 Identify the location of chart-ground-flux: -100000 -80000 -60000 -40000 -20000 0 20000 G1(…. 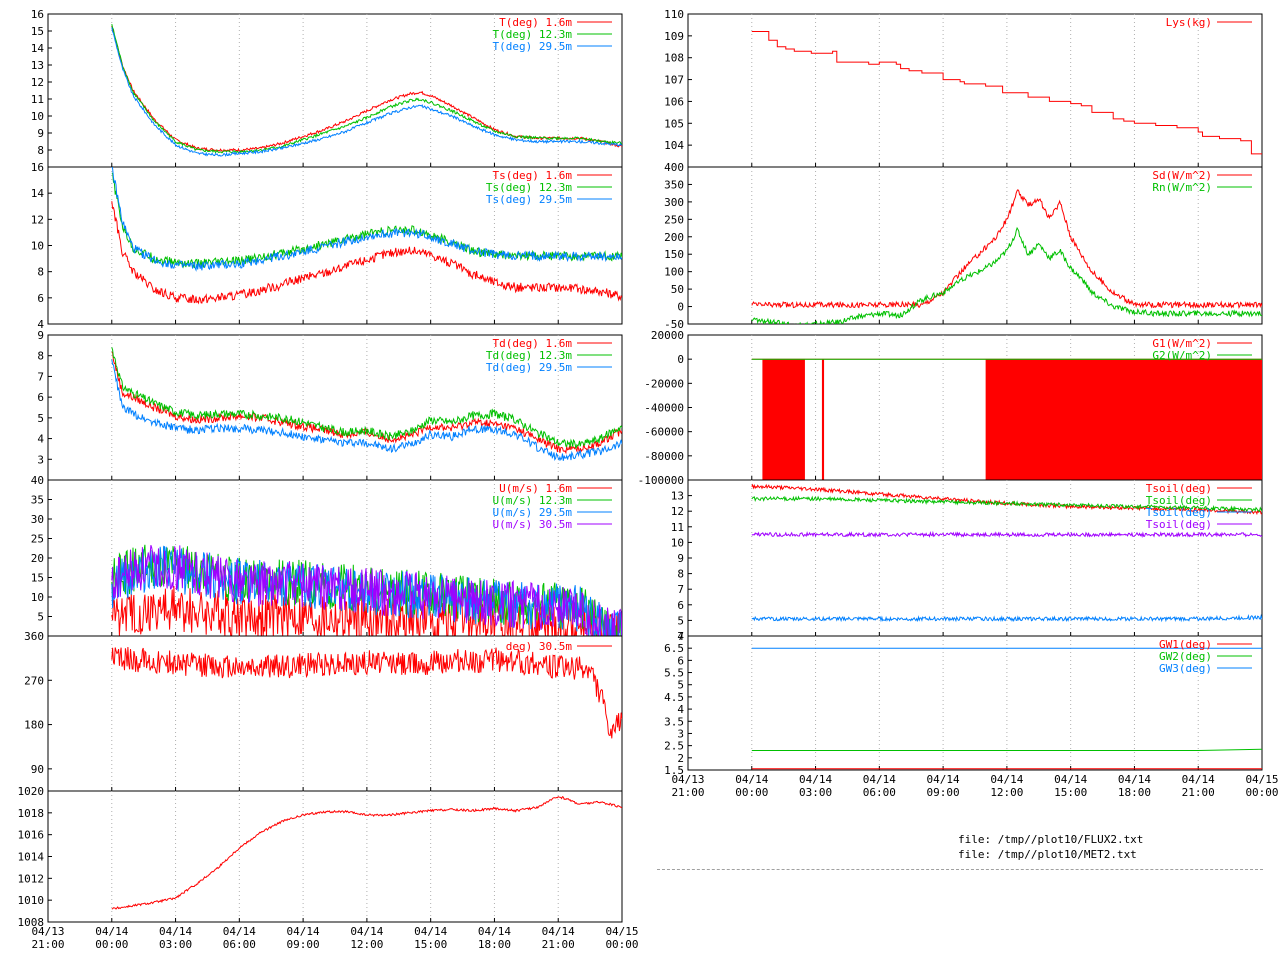
(950, 408).